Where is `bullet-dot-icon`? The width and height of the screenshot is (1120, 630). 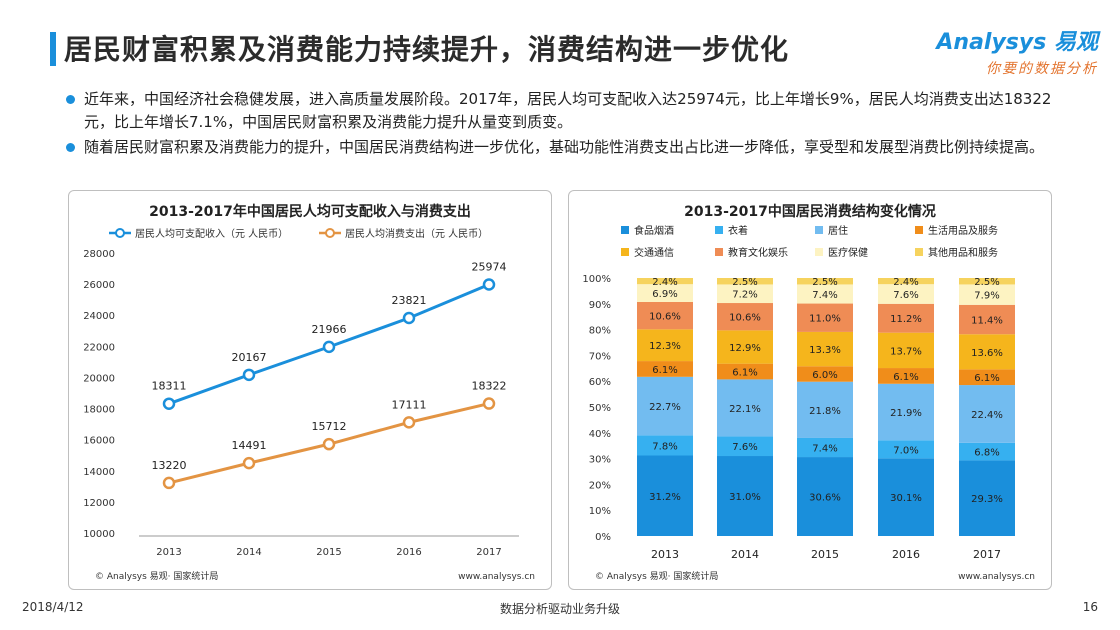 bullet-dot-icon is located at coordinates (70, 147).